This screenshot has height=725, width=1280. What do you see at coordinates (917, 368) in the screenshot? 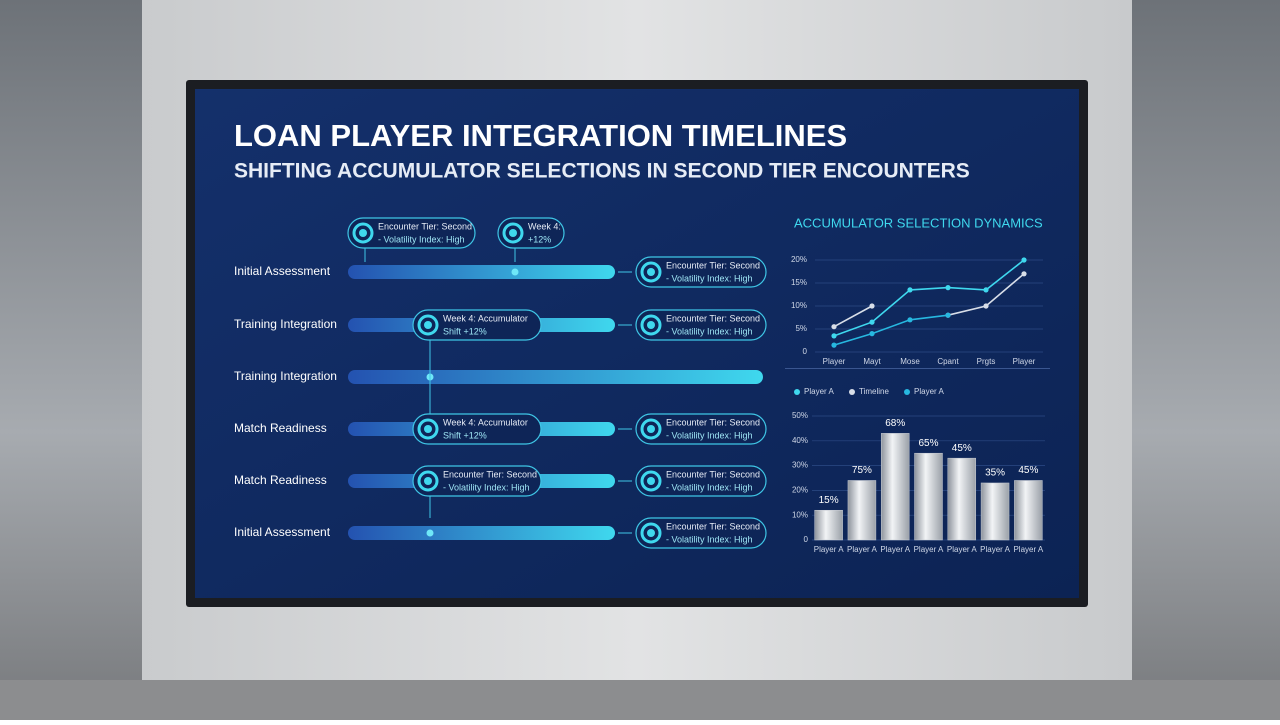
I see `divider` at bounding box center [917, 368].